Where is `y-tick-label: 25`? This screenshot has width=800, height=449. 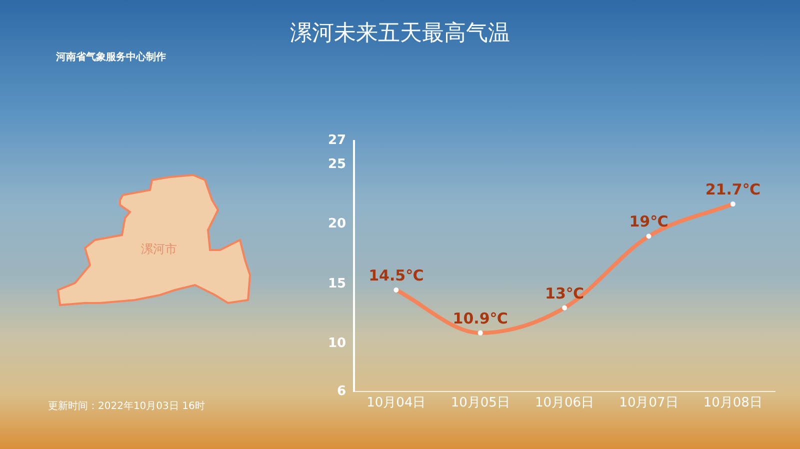
y-tick-label: 25 is located at coordinates (337, 164).